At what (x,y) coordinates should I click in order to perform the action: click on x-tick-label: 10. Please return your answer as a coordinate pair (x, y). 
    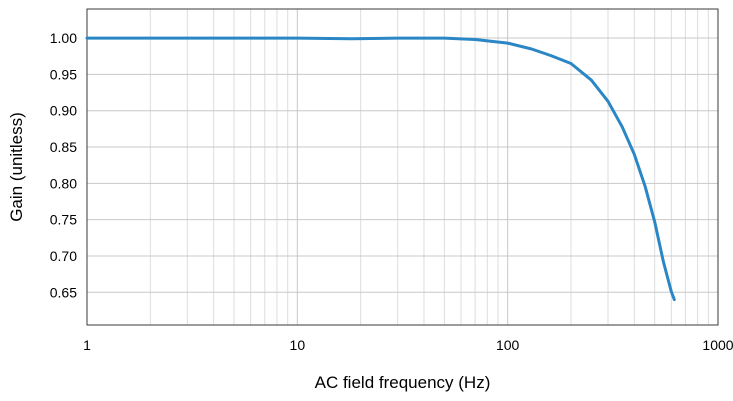
    Looking at the image, I should click on (298, 345).